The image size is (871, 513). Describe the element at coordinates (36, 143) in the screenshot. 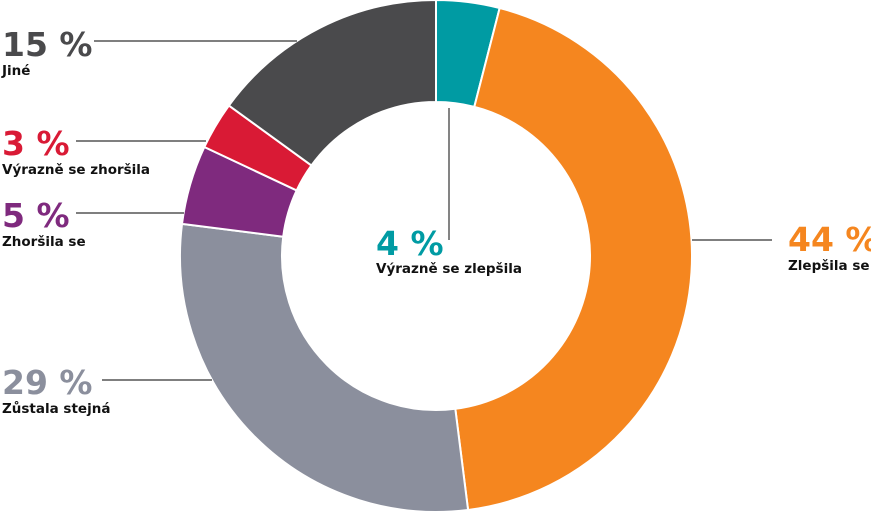

I see `pct-label-vyrazne-se-zhorsila: 3 %` at that location.